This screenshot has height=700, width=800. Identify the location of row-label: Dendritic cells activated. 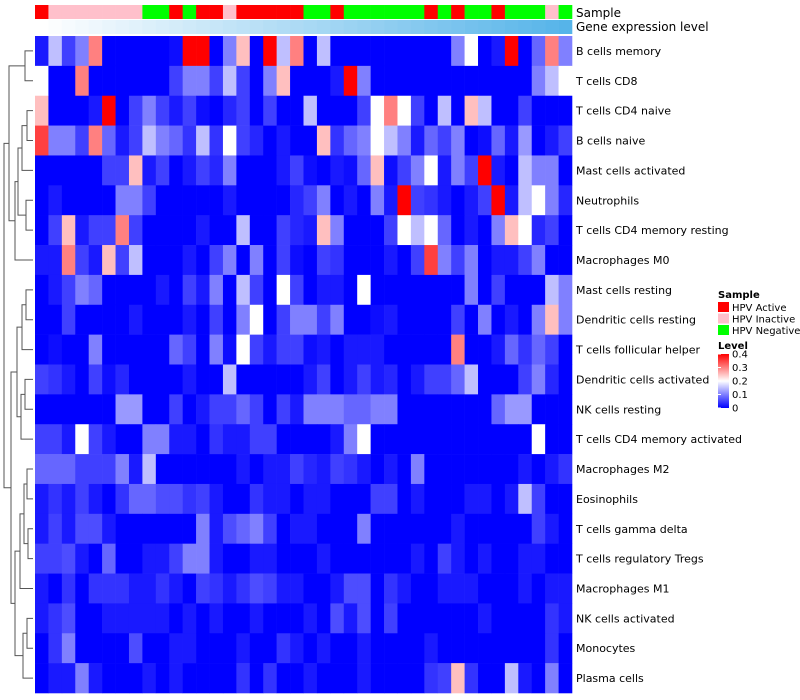
(642, 379).